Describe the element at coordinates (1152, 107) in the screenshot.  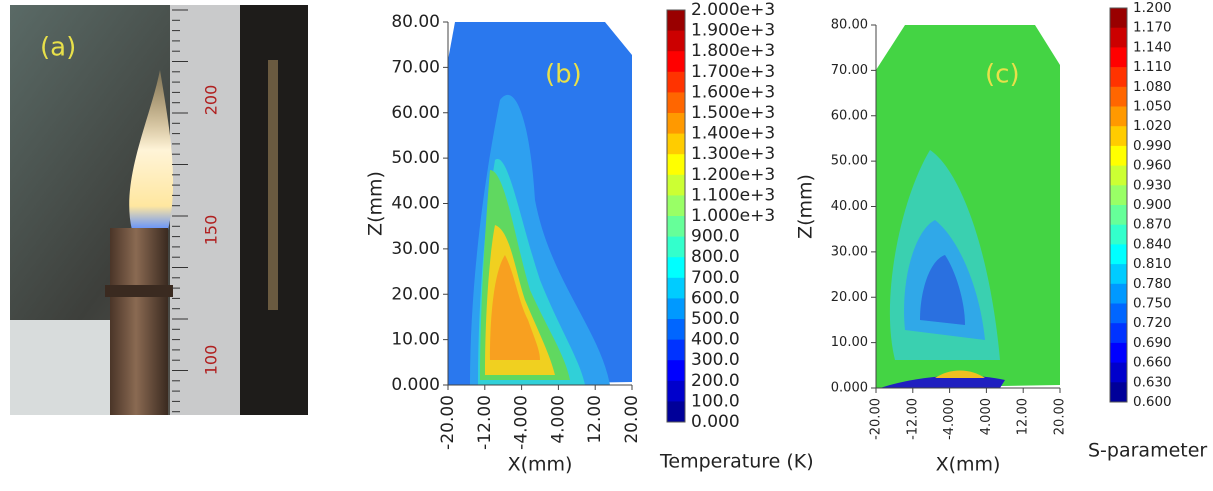
I see `colorbar-label: 1.050` at that location.